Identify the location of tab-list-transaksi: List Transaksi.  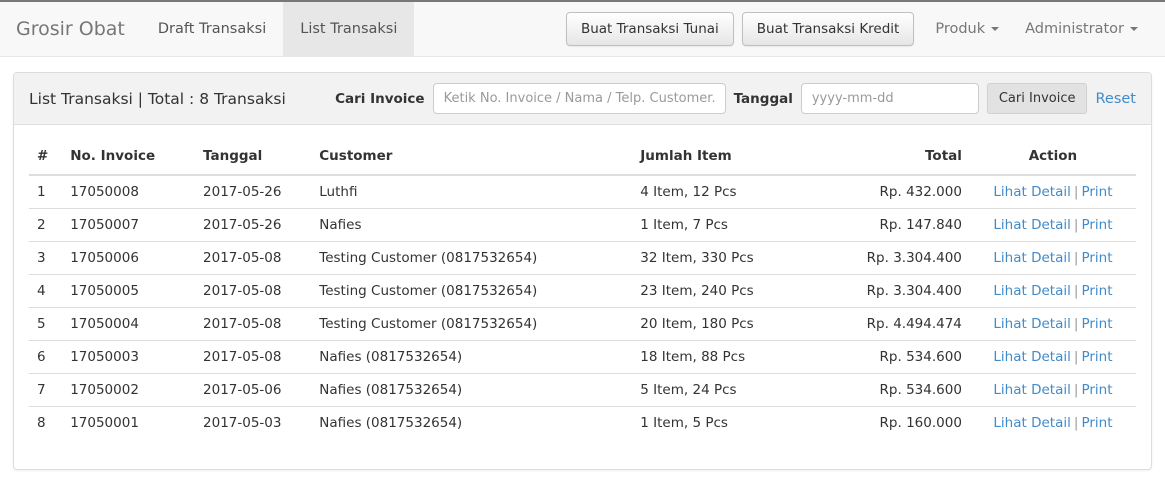
(349, 29).